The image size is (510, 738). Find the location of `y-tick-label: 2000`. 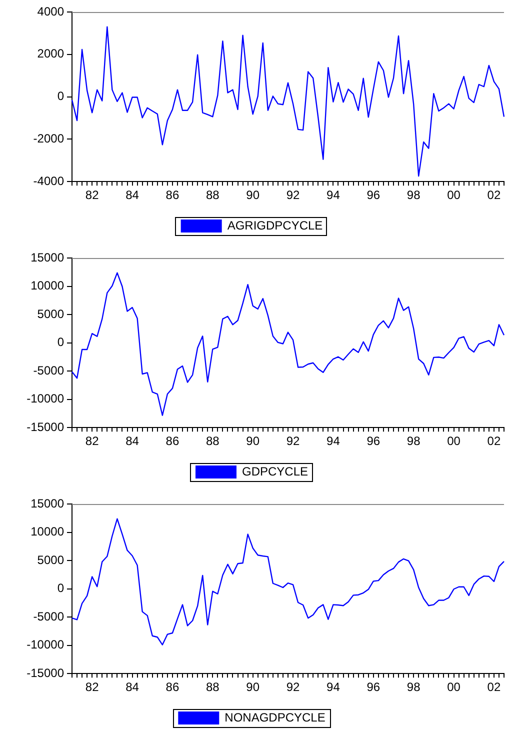

y-tick-label: 2000 is located at coordinates (50, 53).